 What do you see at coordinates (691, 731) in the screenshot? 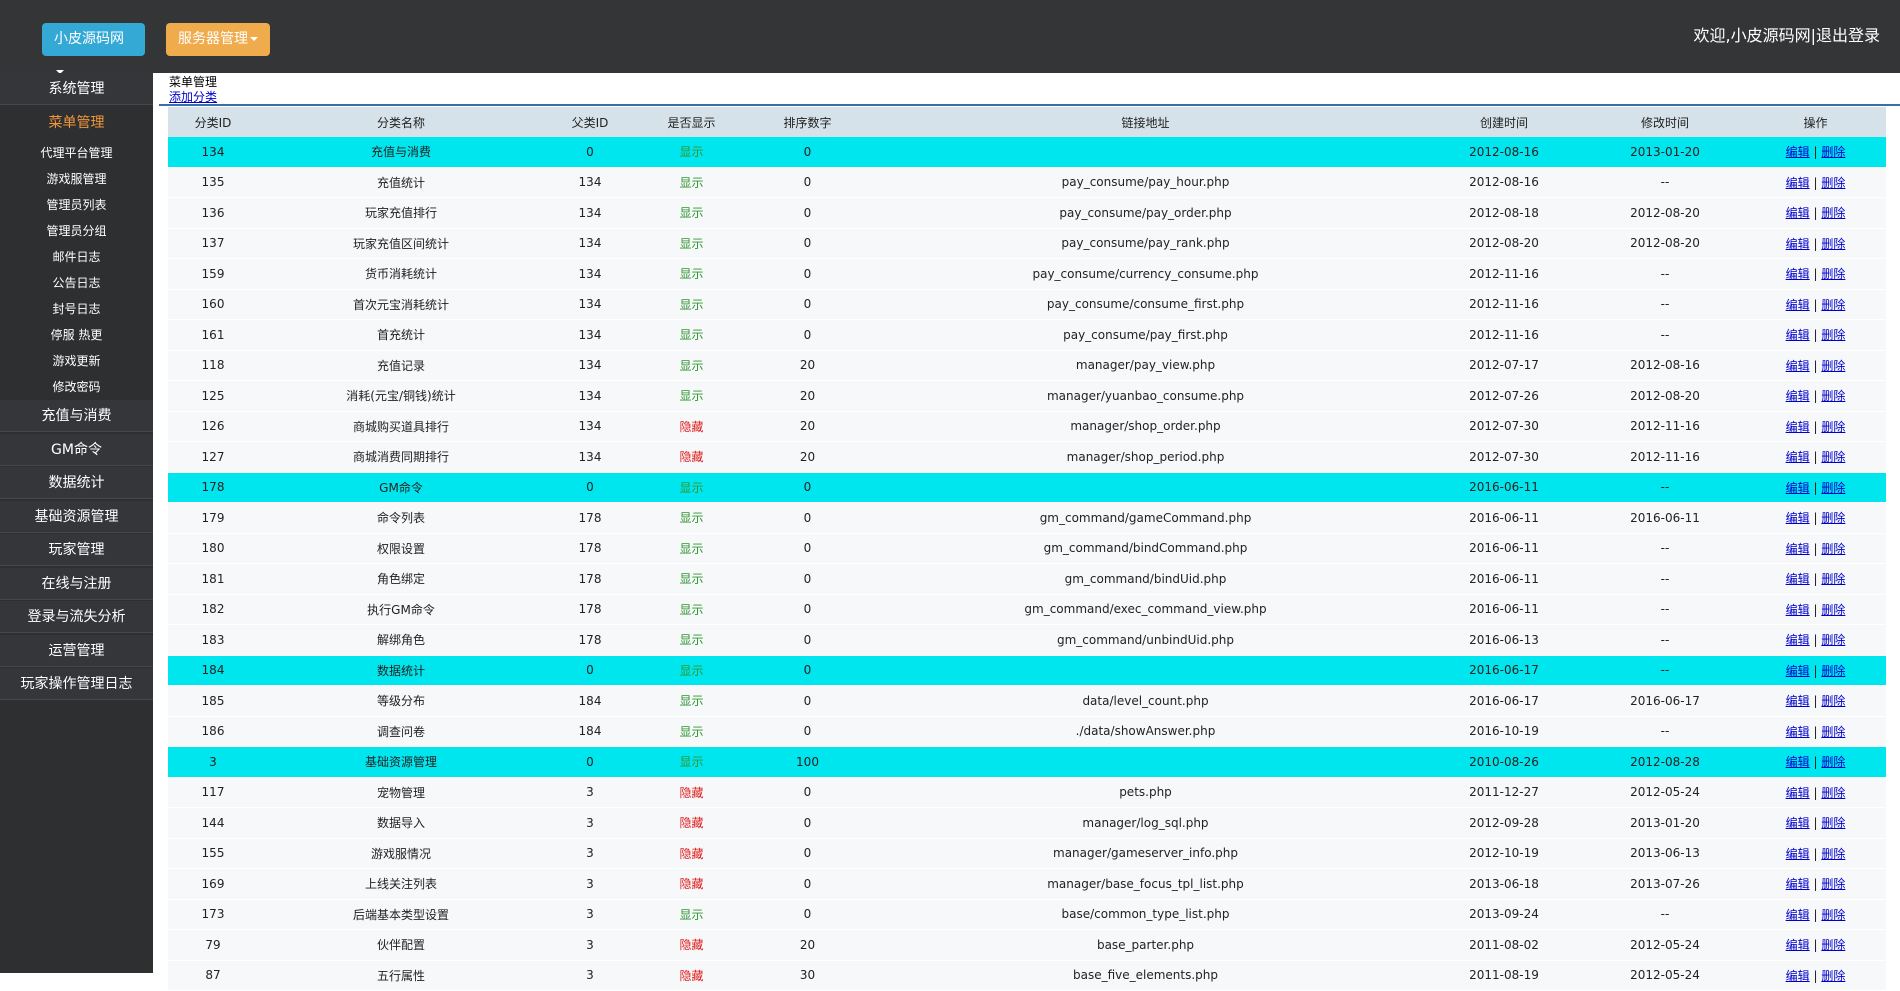
I see `cell: 显示` at bounding box center [691, 731].